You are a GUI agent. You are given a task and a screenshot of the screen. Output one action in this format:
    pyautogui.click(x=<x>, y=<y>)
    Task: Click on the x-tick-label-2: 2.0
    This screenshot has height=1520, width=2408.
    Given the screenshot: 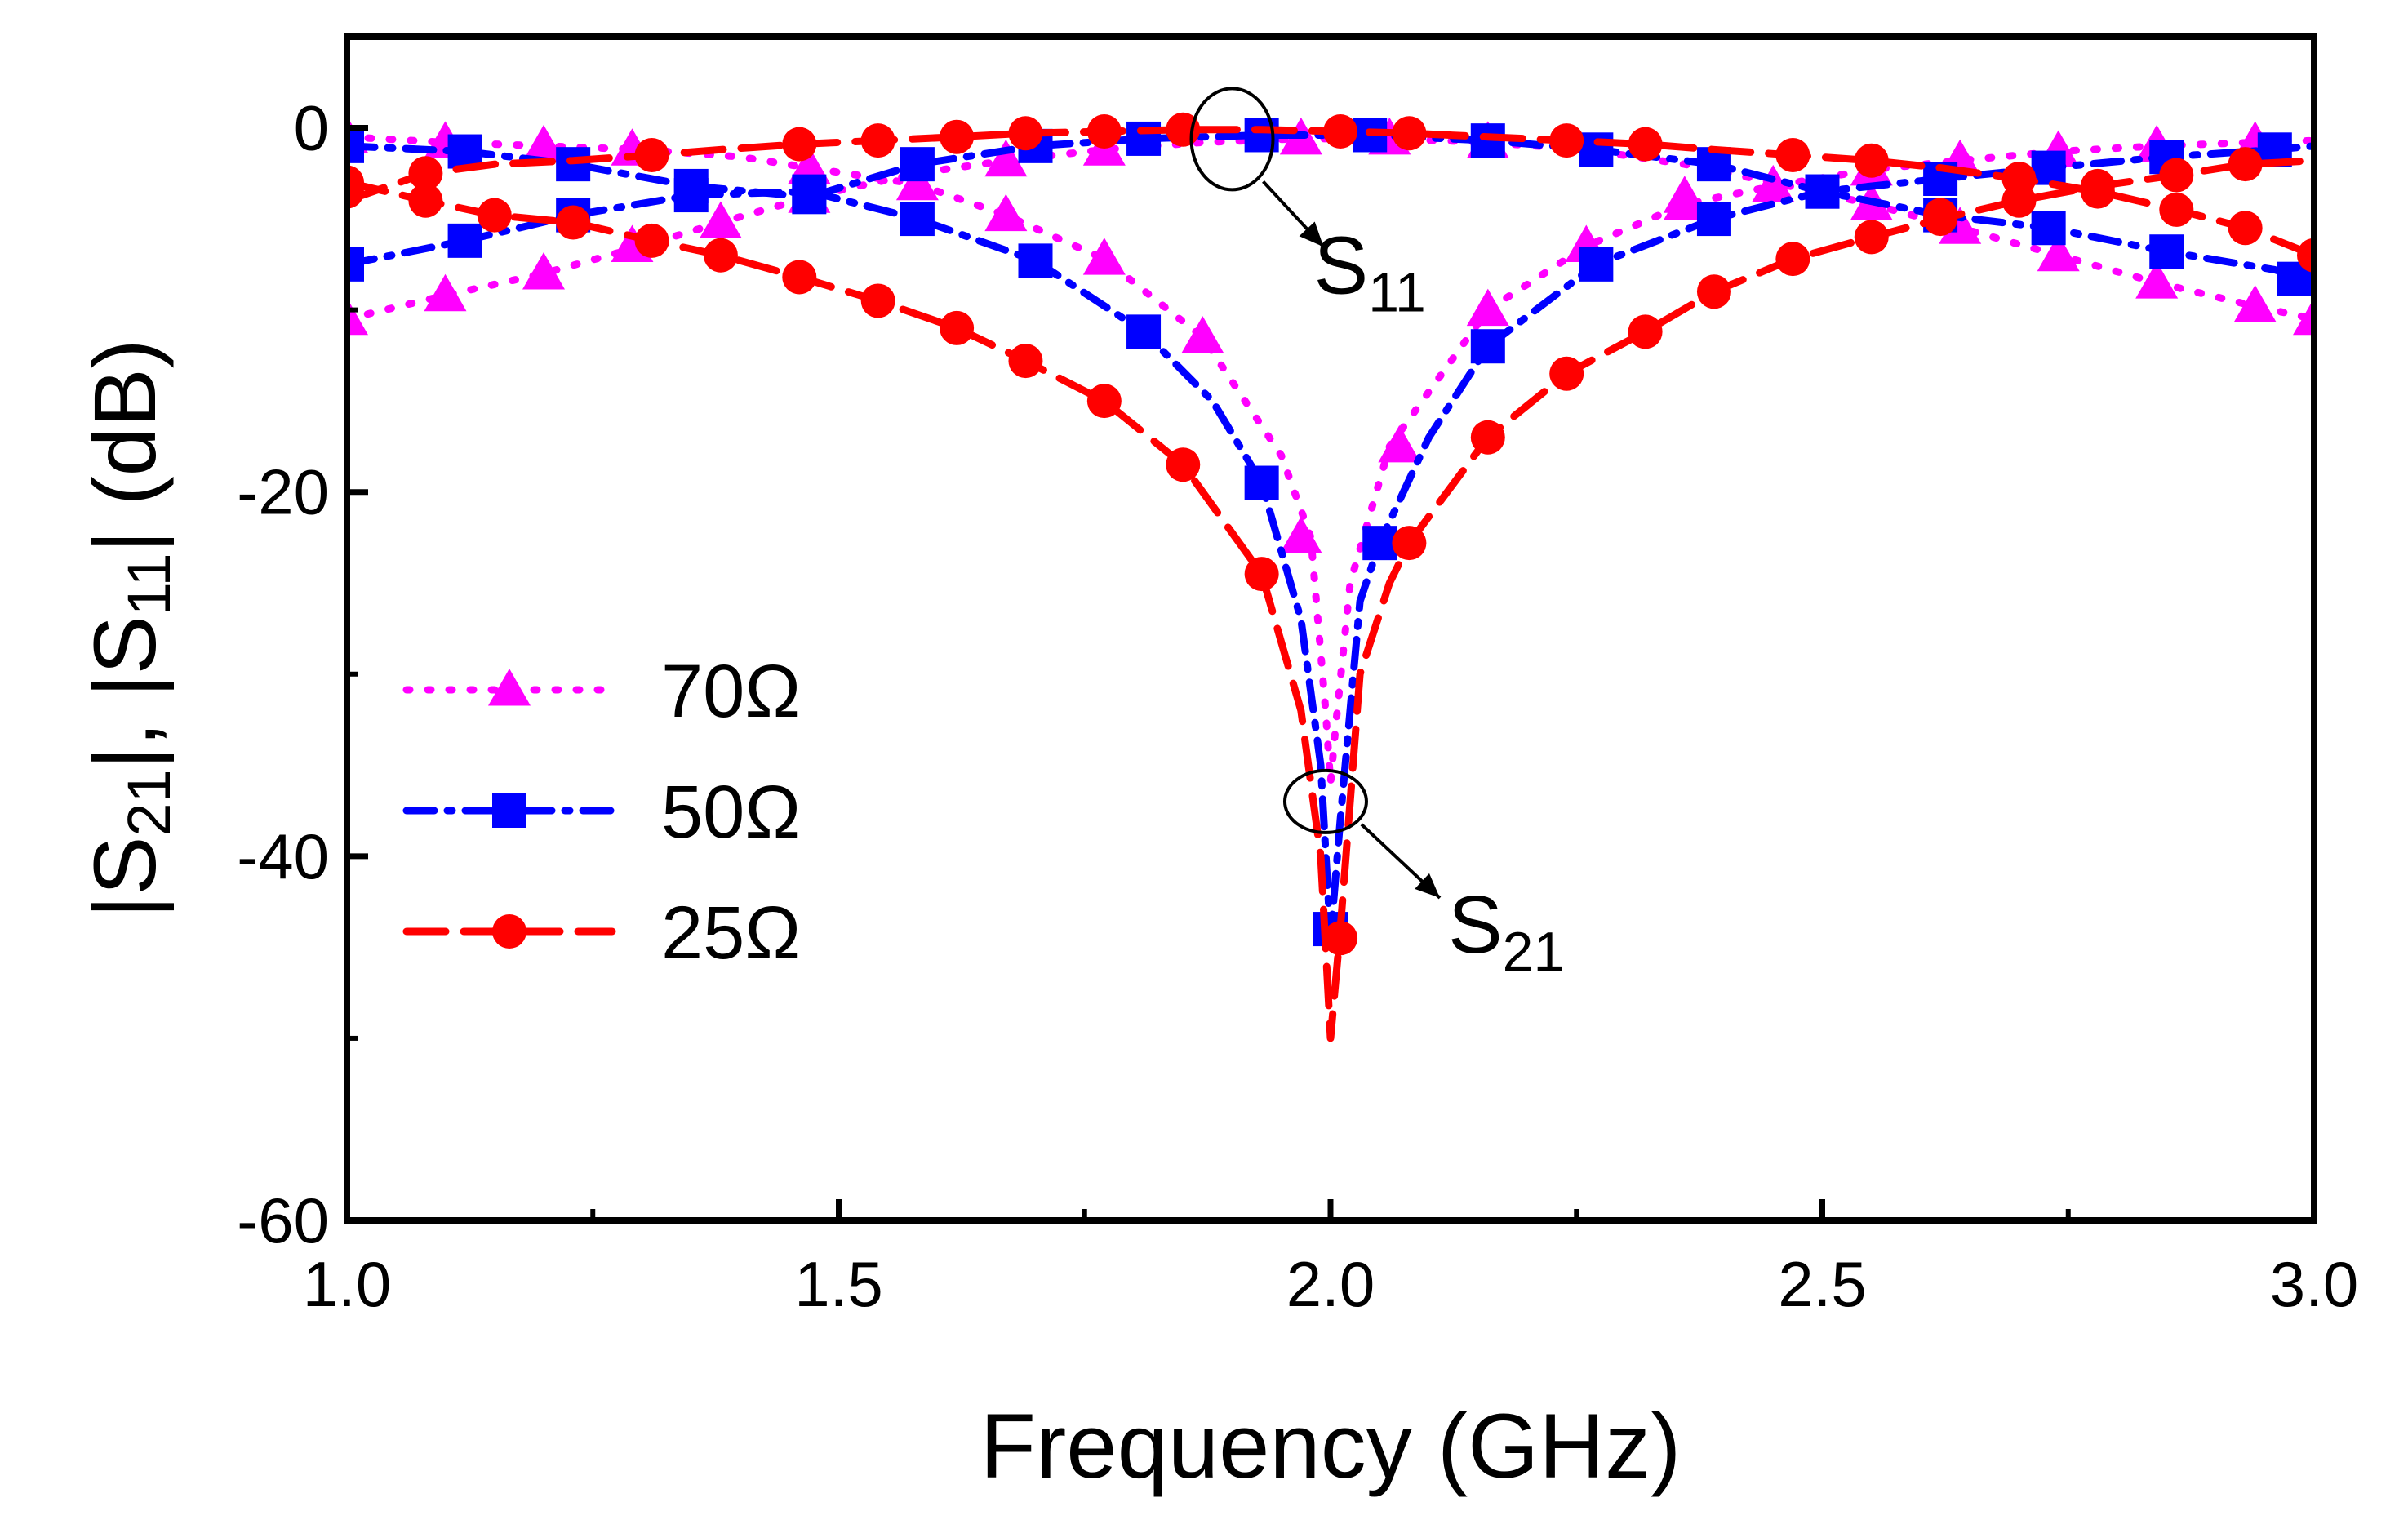 What is the action you would take?
    pyautogui.click(x=1330, y=1284)
    